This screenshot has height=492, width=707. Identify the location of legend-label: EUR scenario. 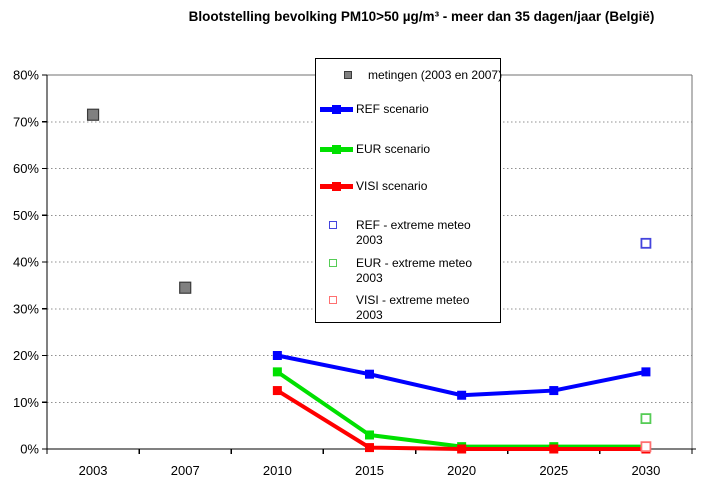
(393, 148).